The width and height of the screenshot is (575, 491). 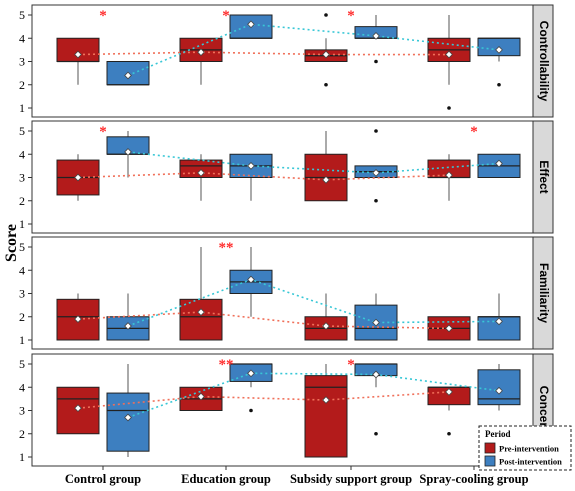 I want to click on x-category-label: Control group, so click(x=103, y=479).